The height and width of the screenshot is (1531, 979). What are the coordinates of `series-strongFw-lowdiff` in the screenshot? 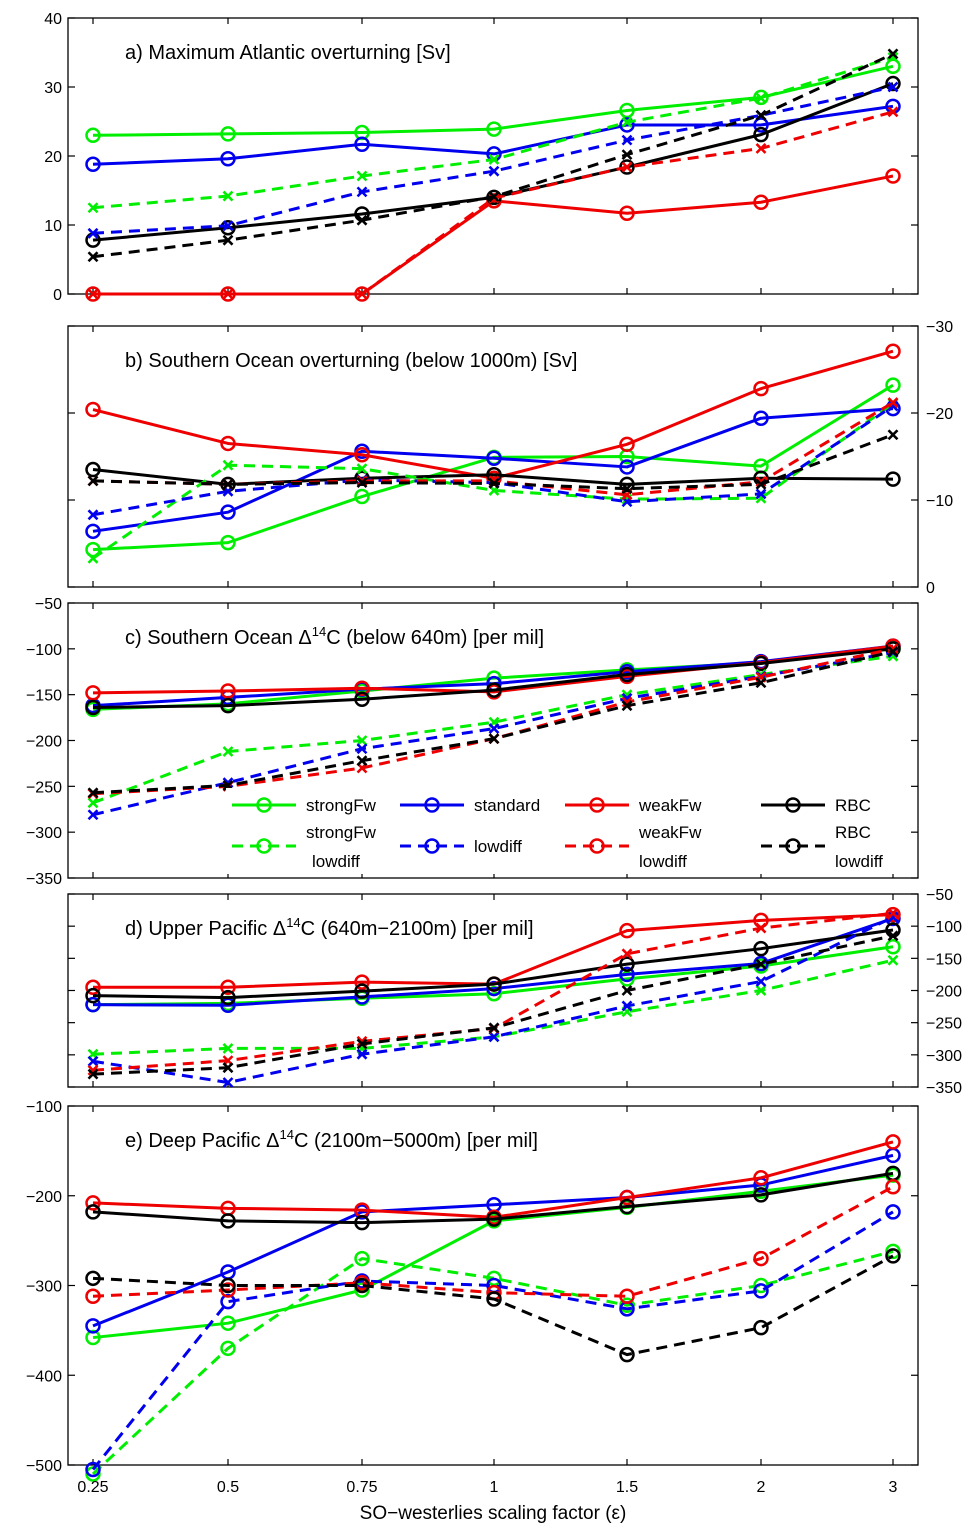 It's located at (493, 132).